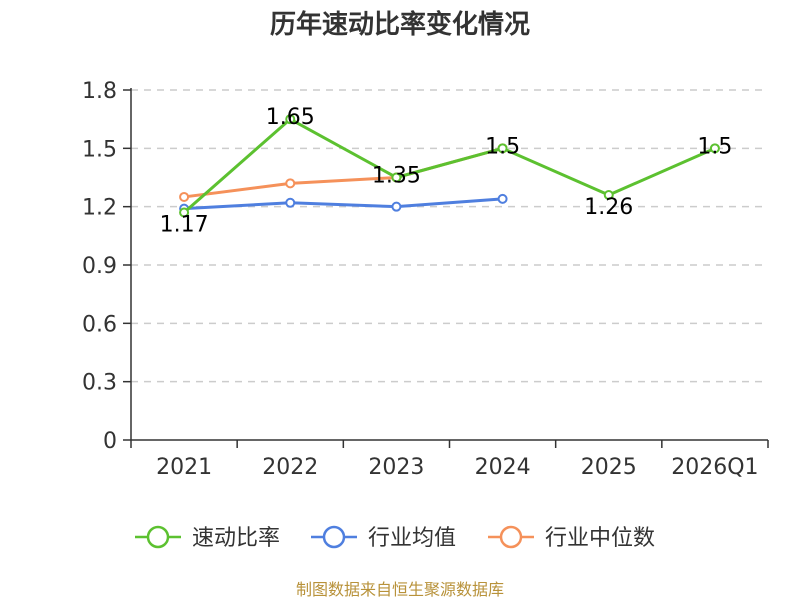  I want to click on legend: 速动比率 行业均值 行业中位数, so click(395, 538).